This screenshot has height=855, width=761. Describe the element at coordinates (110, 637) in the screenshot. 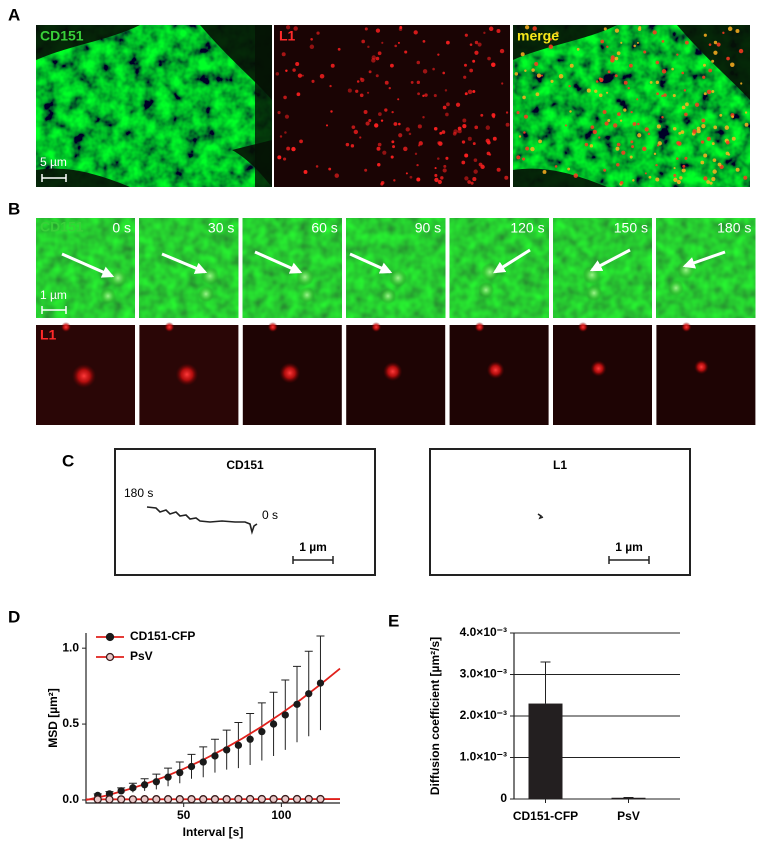

I see `legend-marker` at that location.